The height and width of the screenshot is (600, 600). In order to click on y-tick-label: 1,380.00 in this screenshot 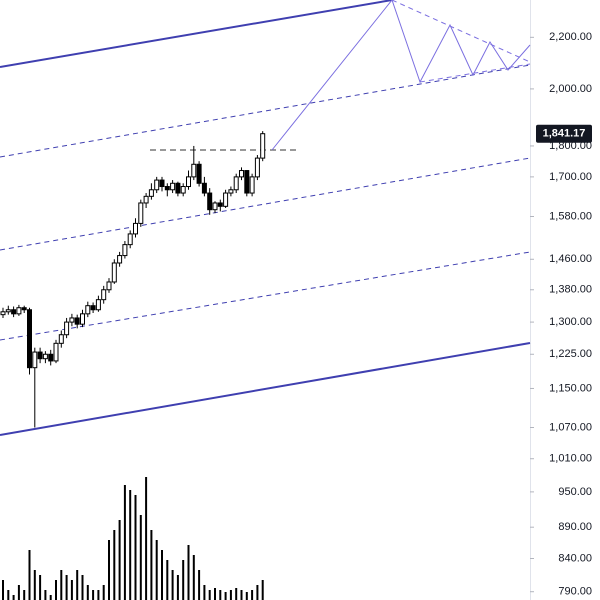, I will do `click(570, 290)`.